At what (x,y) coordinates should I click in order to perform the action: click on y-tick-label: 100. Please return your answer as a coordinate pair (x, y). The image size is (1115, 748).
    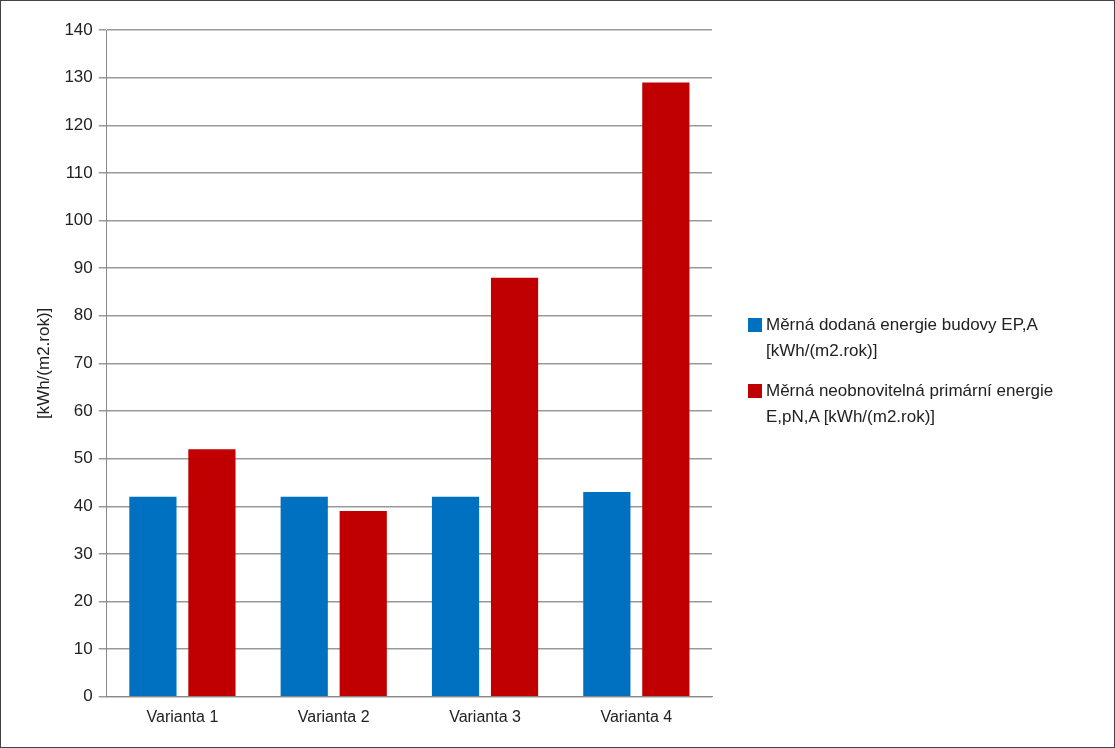
    Looking at the image, I should click on (78, 220).